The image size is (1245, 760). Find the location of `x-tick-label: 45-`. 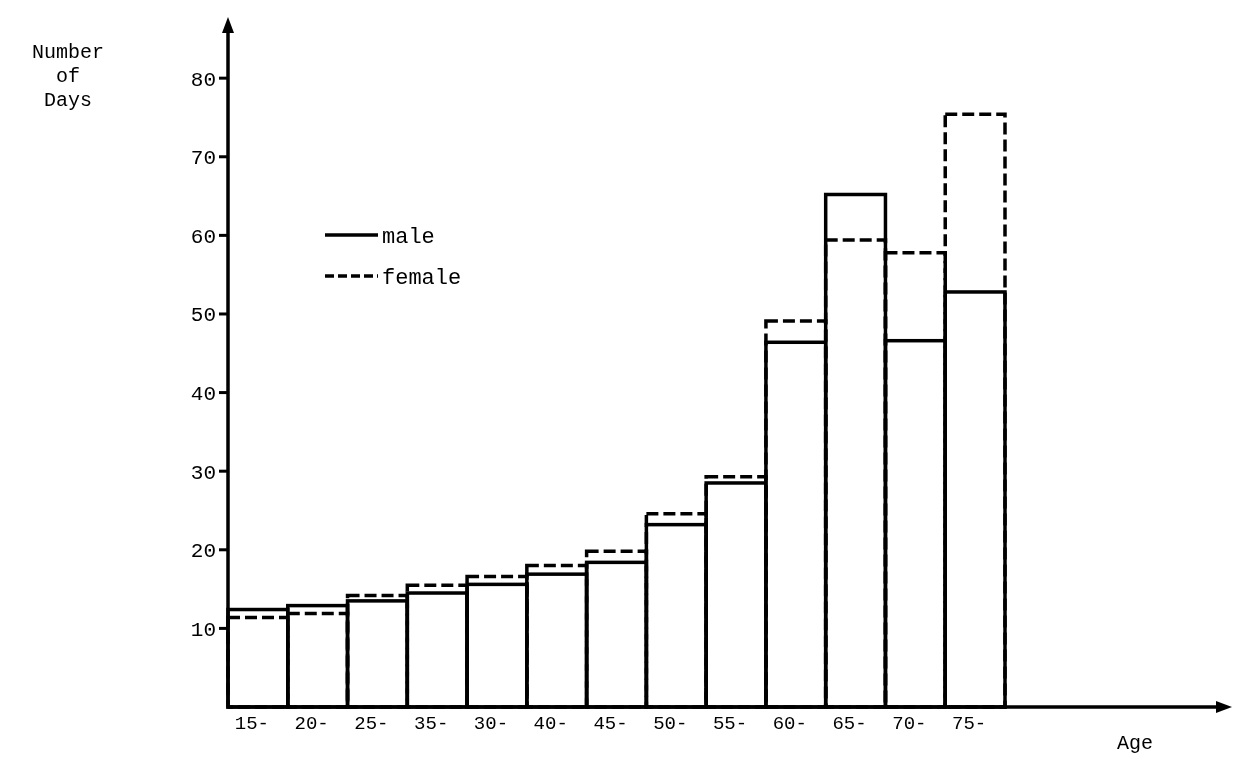

x-tick-label: 45- is located at coordinates (610, 724).